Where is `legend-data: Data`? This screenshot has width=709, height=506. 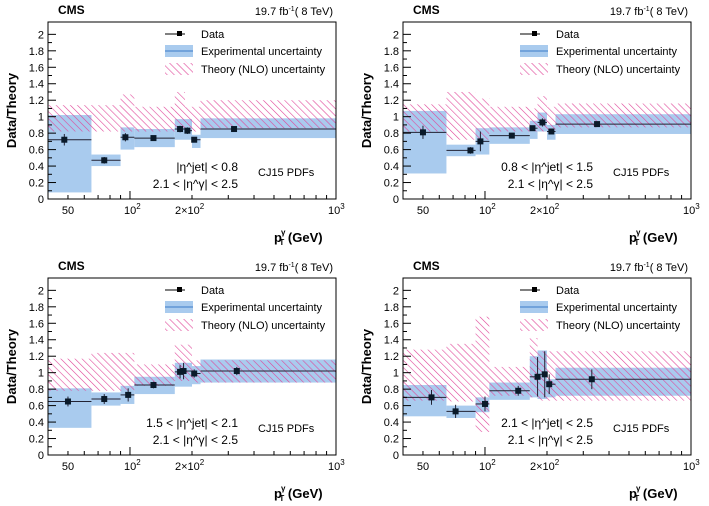 legend-data: Data is located at coordinates (568, 35).